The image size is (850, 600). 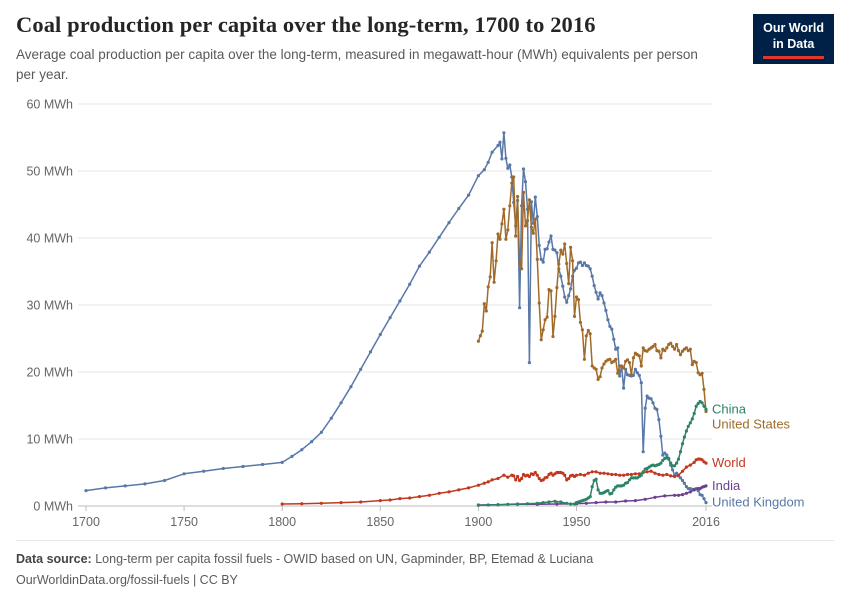 I want to click on svg-text: India, so click(x=726, y=485).